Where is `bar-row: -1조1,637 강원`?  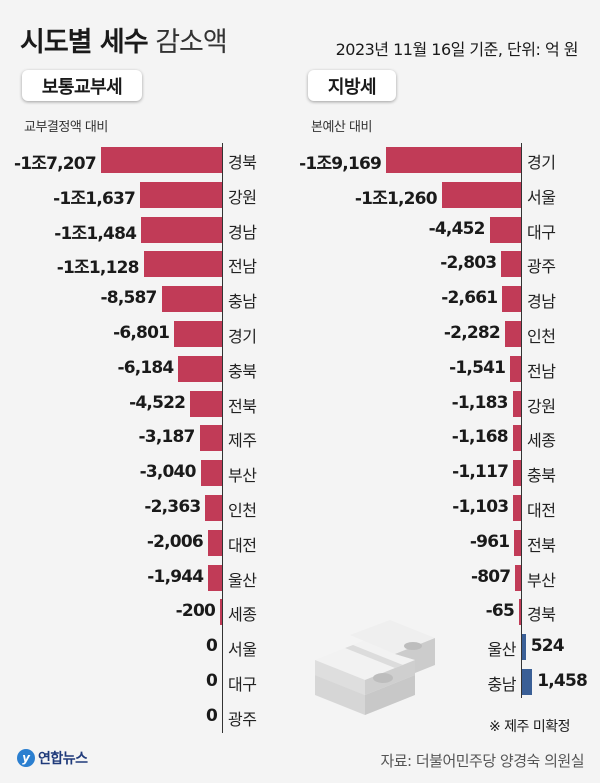 bar-row: -1조1,637 강원 is located at coordinates (300, 195).